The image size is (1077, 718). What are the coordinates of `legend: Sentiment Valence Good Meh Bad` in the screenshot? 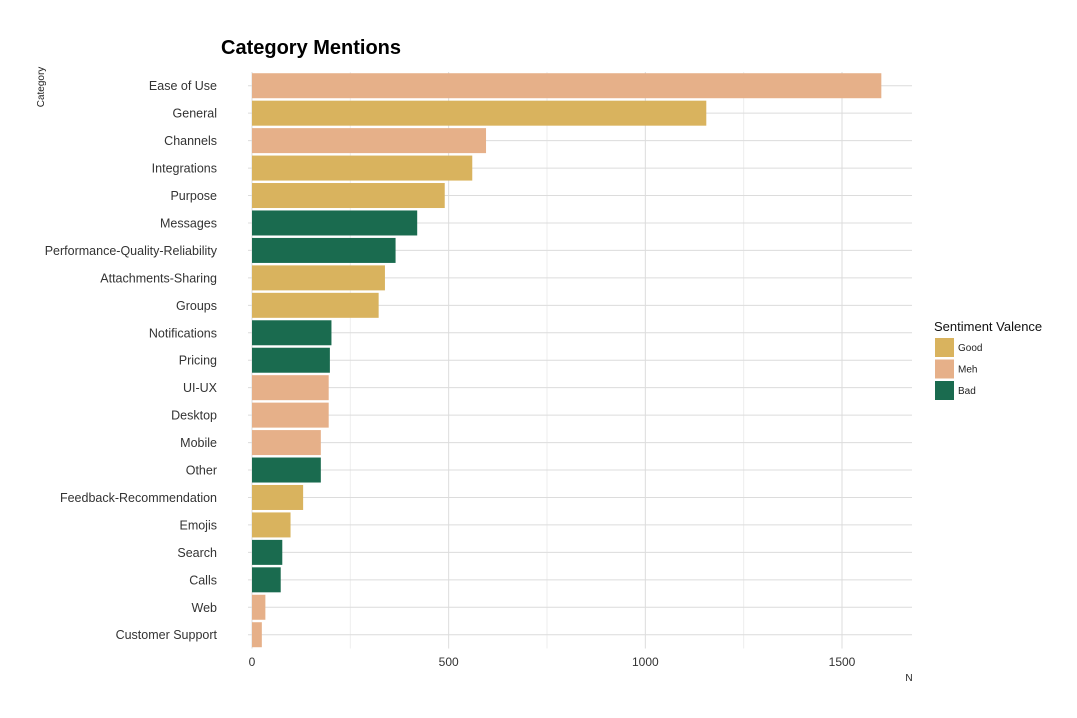 It's located at (988, 359).